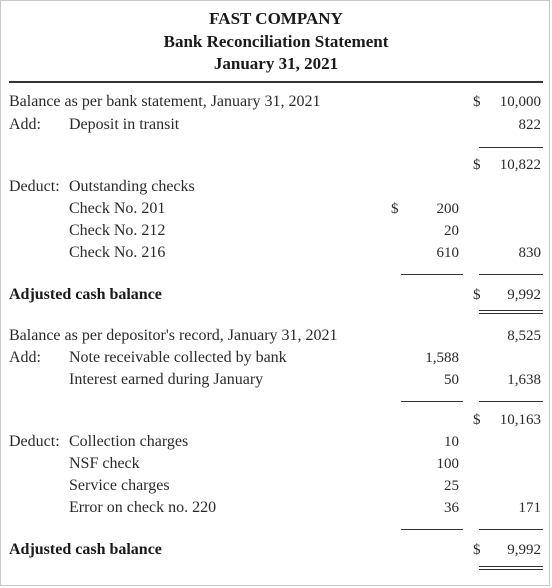 This screenshot has width=552, height=588. What do you see at coordinates (451, 442) in the screenshot?
I see `collection-charges-value: 10` at bounding box center [451, 442].